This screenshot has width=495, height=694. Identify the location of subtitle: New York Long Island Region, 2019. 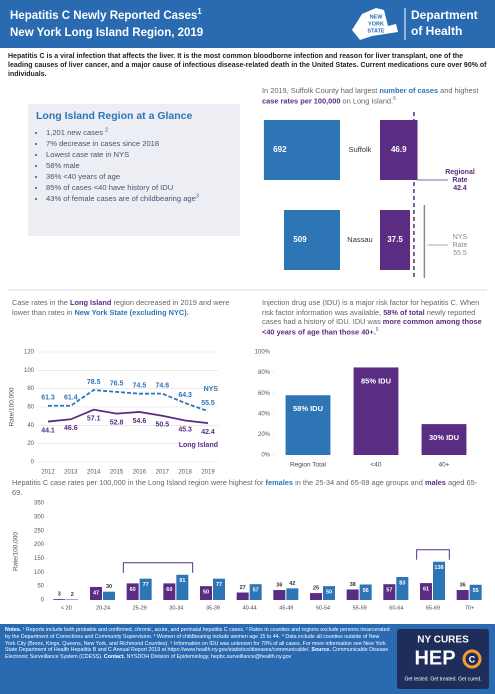
(107, 33).